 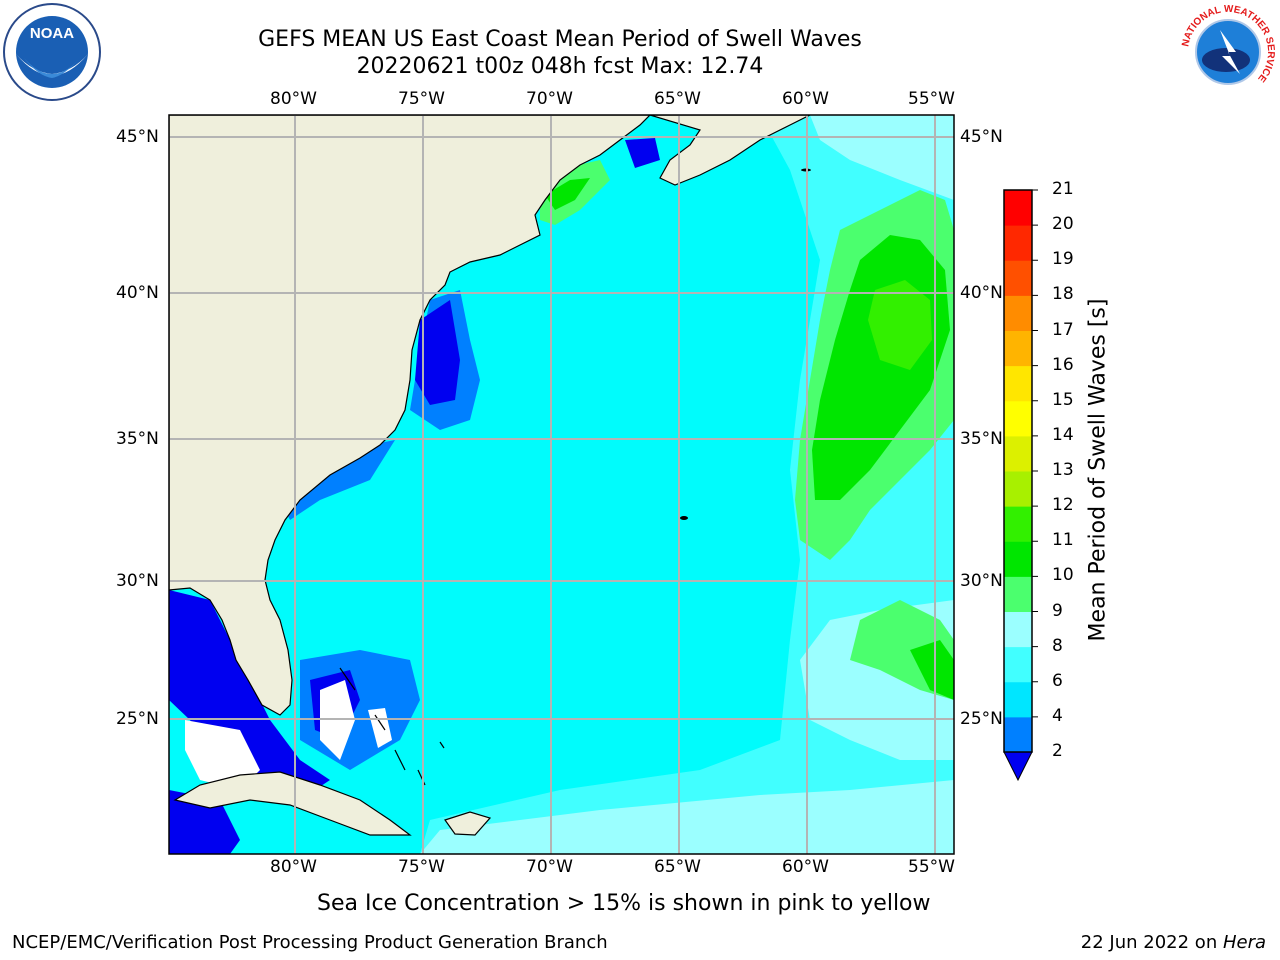 What do you see at coordinates (1063, 399) in the screenshot?
I see `colorbar-level-label: 15` at bounding box center [1063, 399].